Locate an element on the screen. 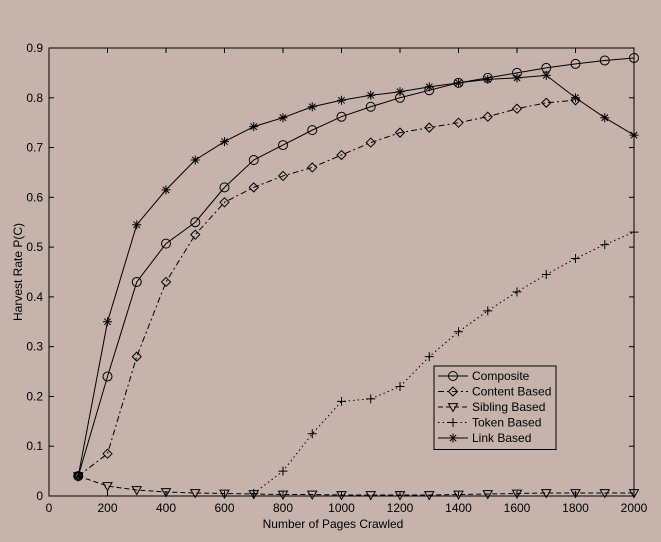  legend-label-link-based: Link Based is located at coordinates (501, 438).